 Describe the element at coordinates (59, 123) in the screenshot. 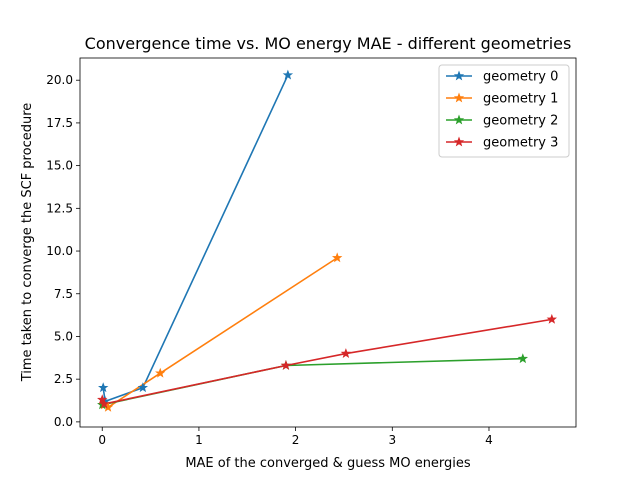

I see `y-tick-label: 17.5` at that location.